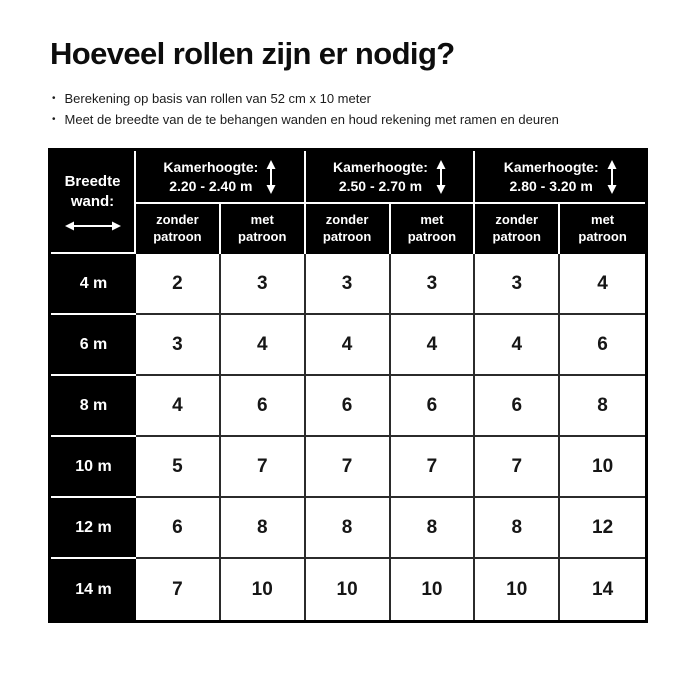  I want to click on row-header: 10 m, so click(93, 467).